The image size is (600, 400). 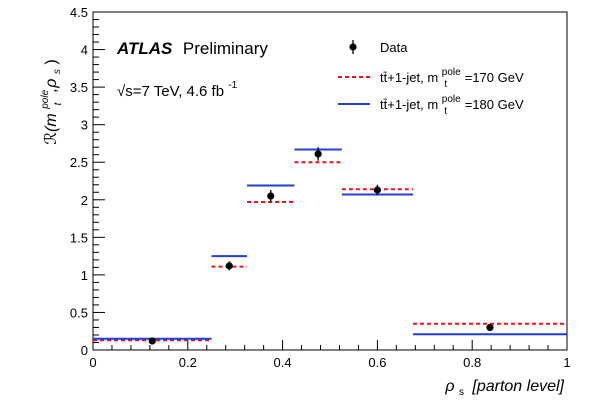 I want to click on y-axis-main: ℛ(m, so click(x=51, y=128).